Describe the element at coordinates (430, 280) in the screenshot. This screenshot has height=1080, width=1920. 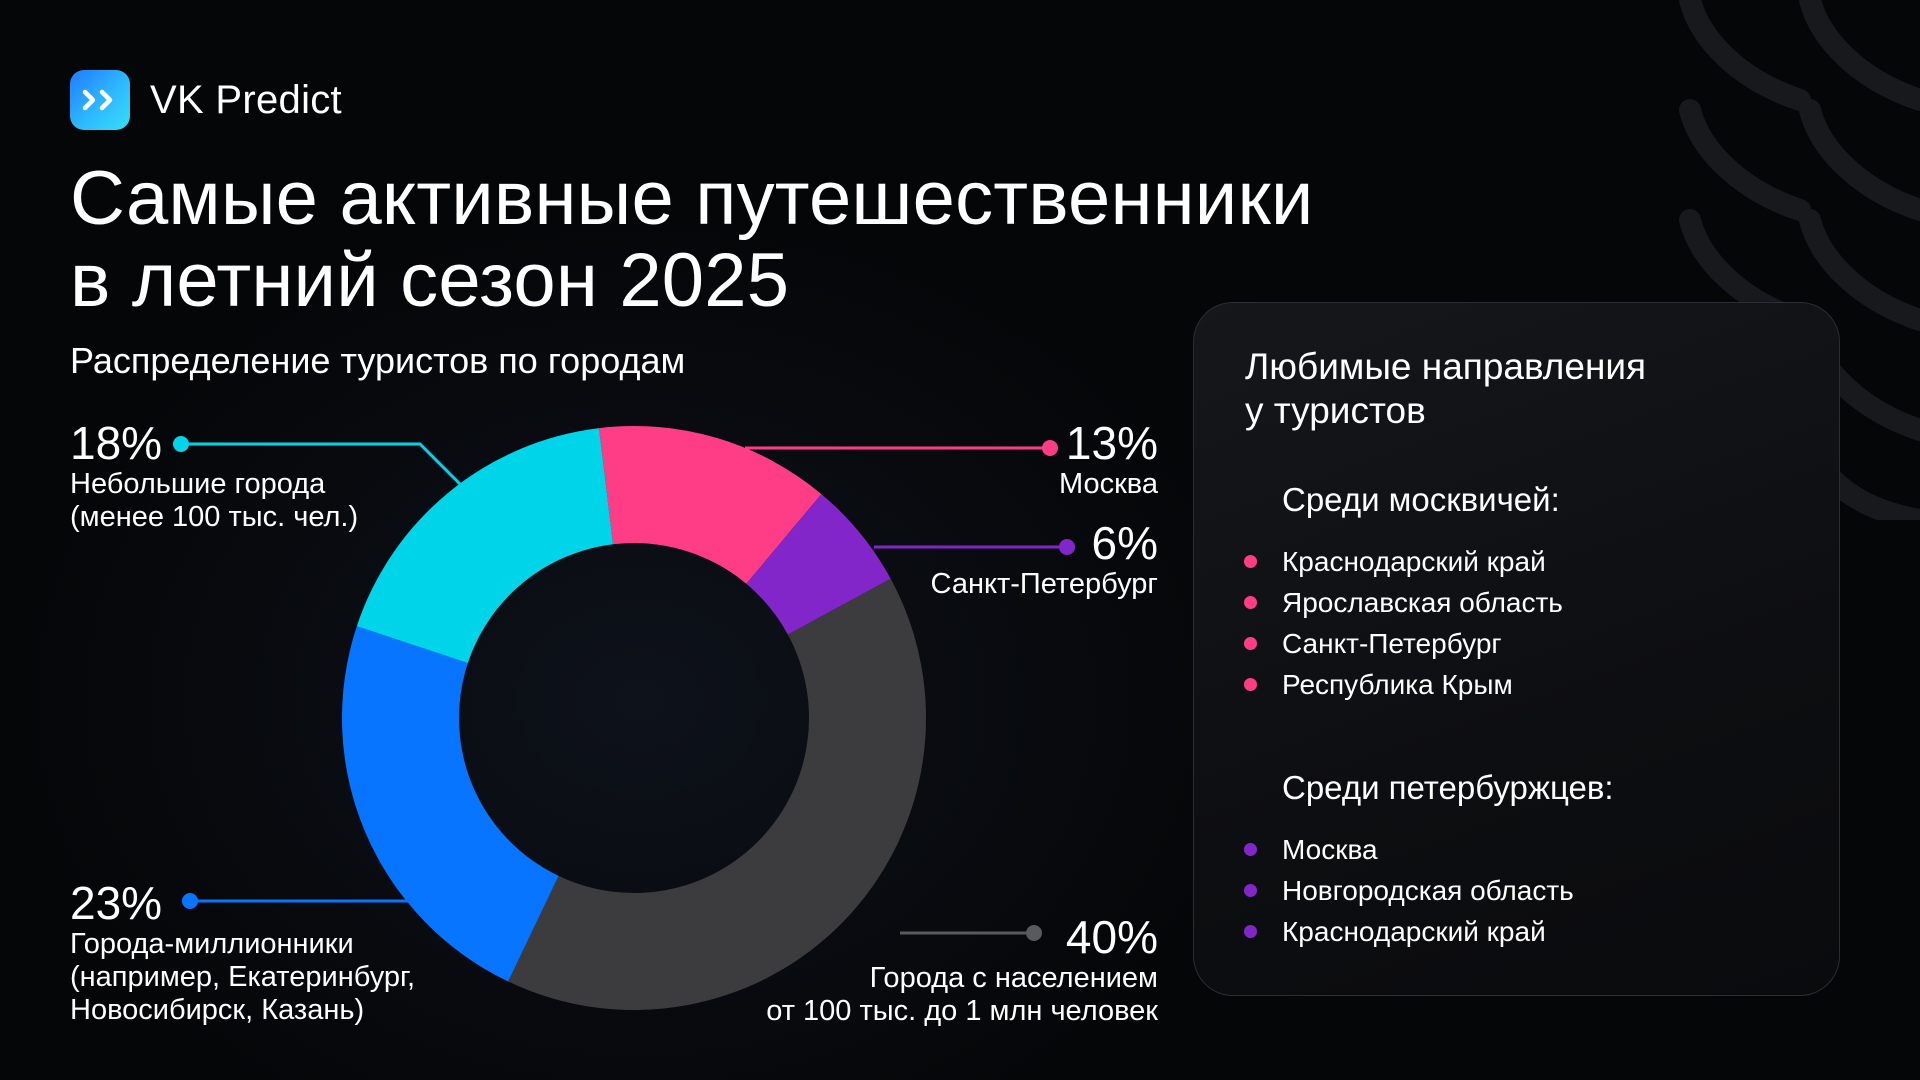
I see `title-line: в летний сезон 2025` at that location.